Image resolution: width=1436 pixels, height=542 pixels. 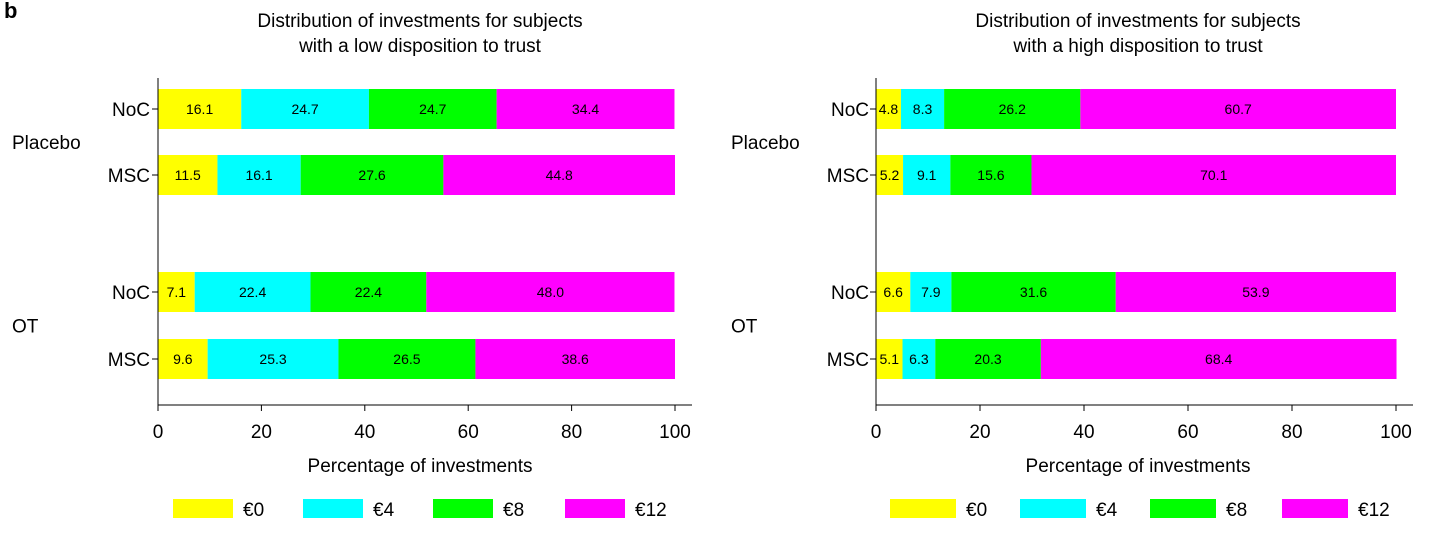 I want to click on bar-data-label: 25.3, so click(x=272, y=359).